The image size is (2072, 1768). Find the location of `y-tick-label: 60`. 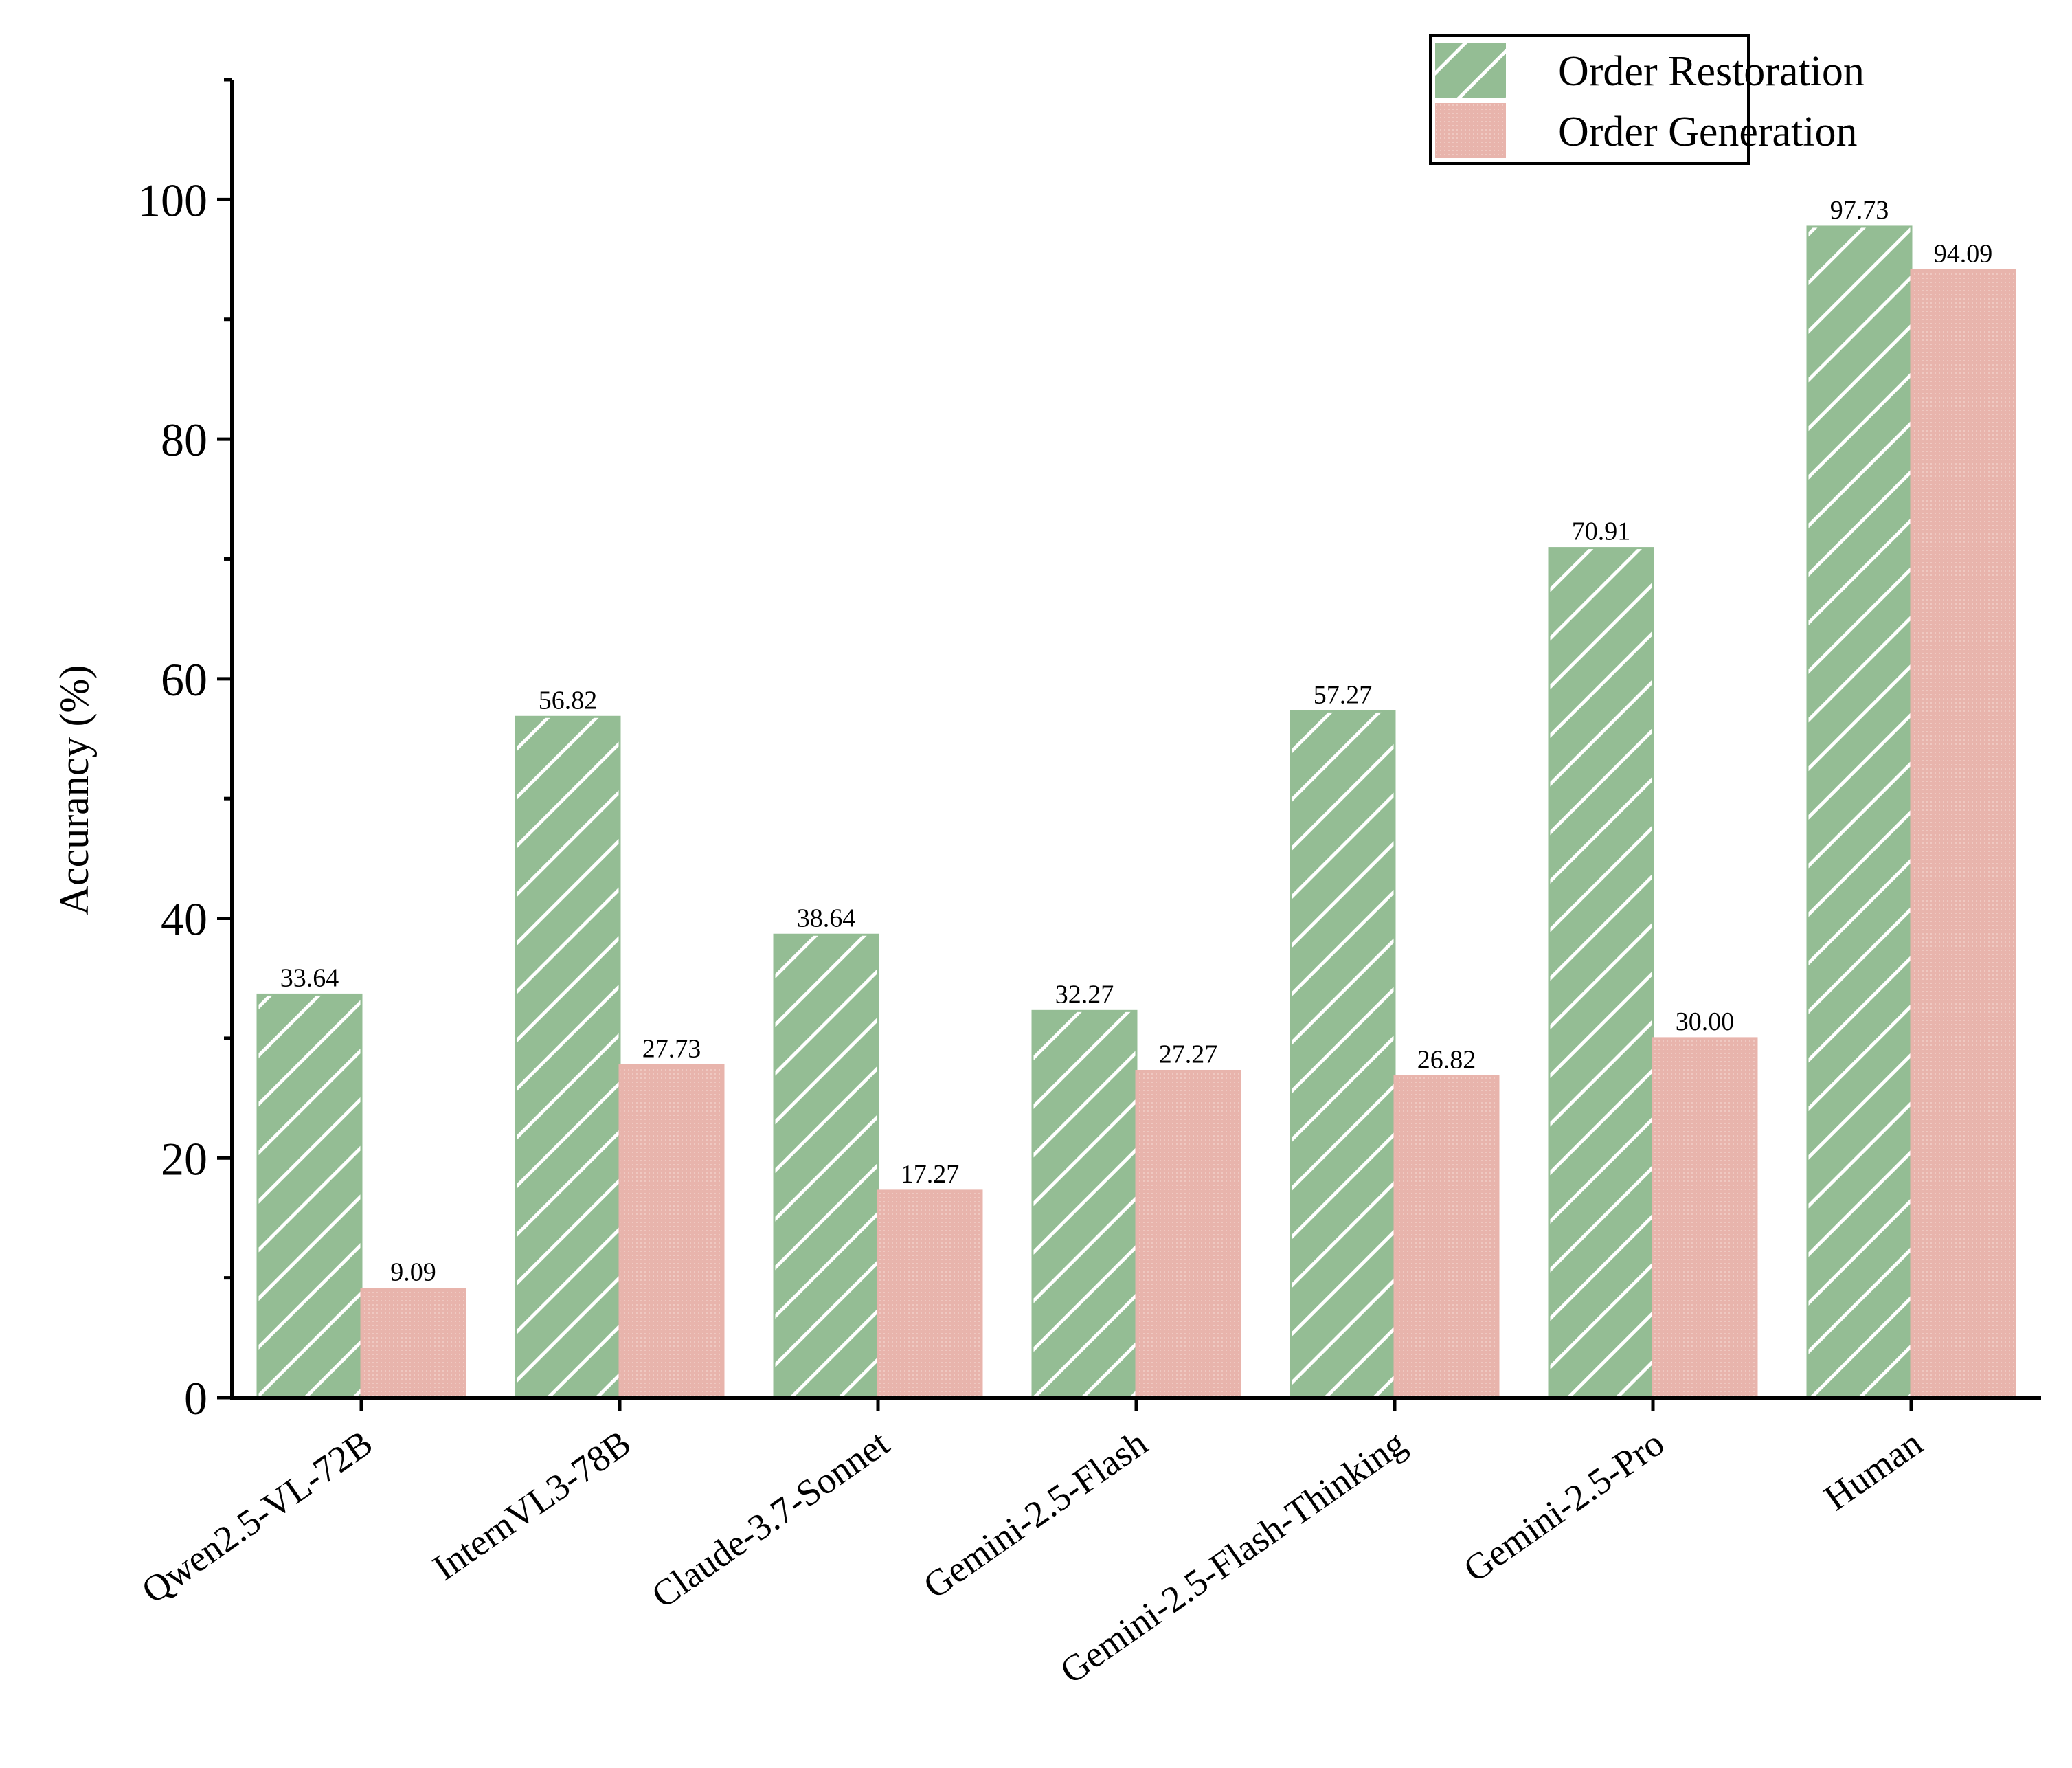

y-tick-label: 60 is located at coordinates (184, 679).